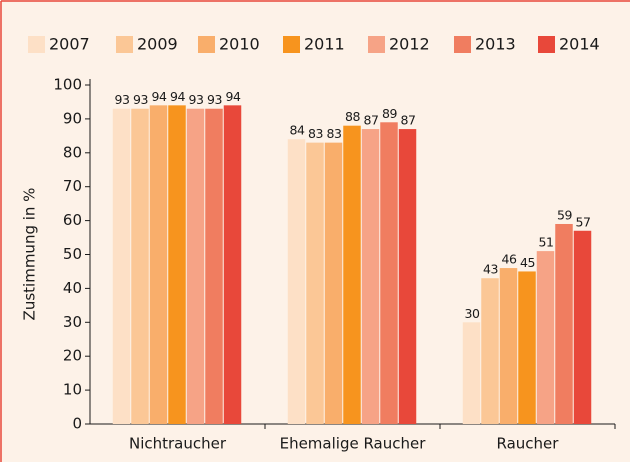 This screenshot has width=630, height=462. Describe the element at coordinates (297, 130) in the screenshot. I see `value-label: 84` at that location.